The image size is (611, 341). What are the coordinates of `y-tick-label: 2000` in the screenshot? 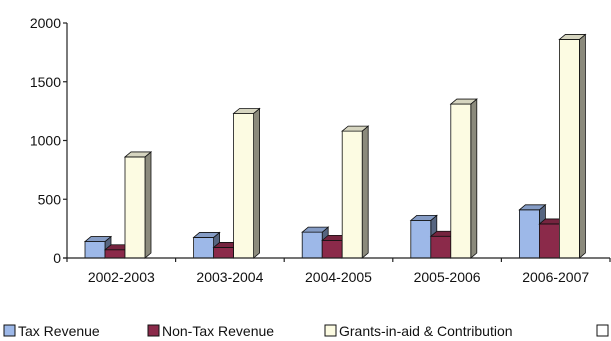 It's located at (45, 23).